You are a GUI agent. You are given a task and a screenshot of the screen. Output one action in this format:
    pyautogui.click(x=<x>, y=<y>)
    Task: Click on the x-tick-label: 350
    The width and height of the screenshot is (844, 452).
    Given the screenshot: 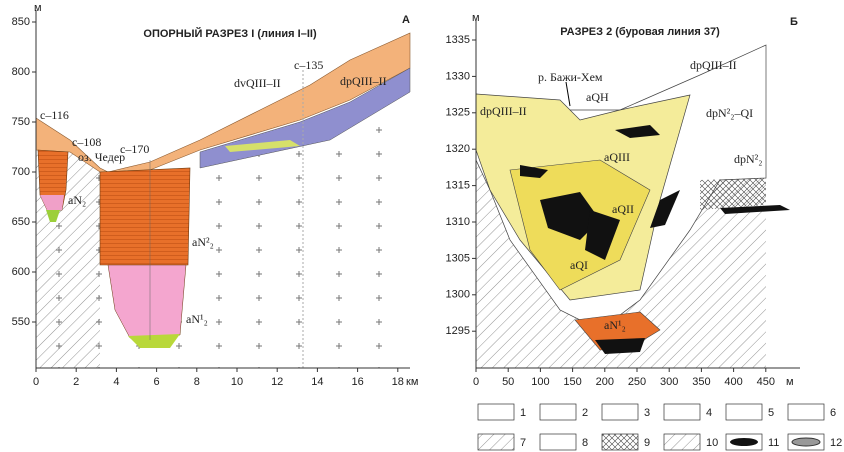 What is the action you would take?
    pyautogui.click(x=701, y=382)
    